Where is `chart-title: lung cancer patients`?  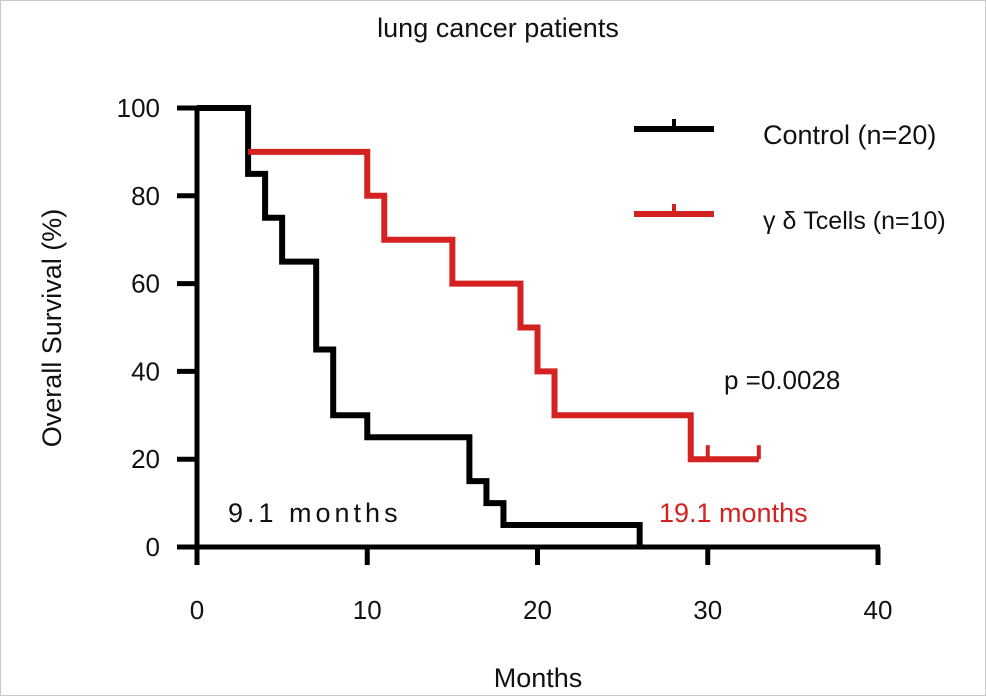 chart-title: lung cancer patients is located at coordinates (498, 28).